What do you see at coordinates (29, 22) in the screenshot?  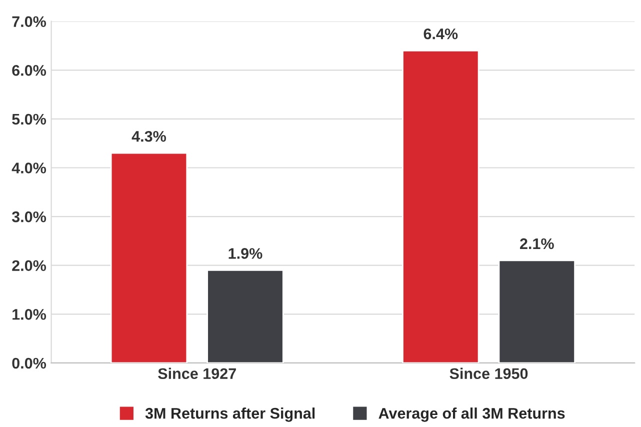 I see `y-tick-label: 7.0%` at bounding box center [29, 22].